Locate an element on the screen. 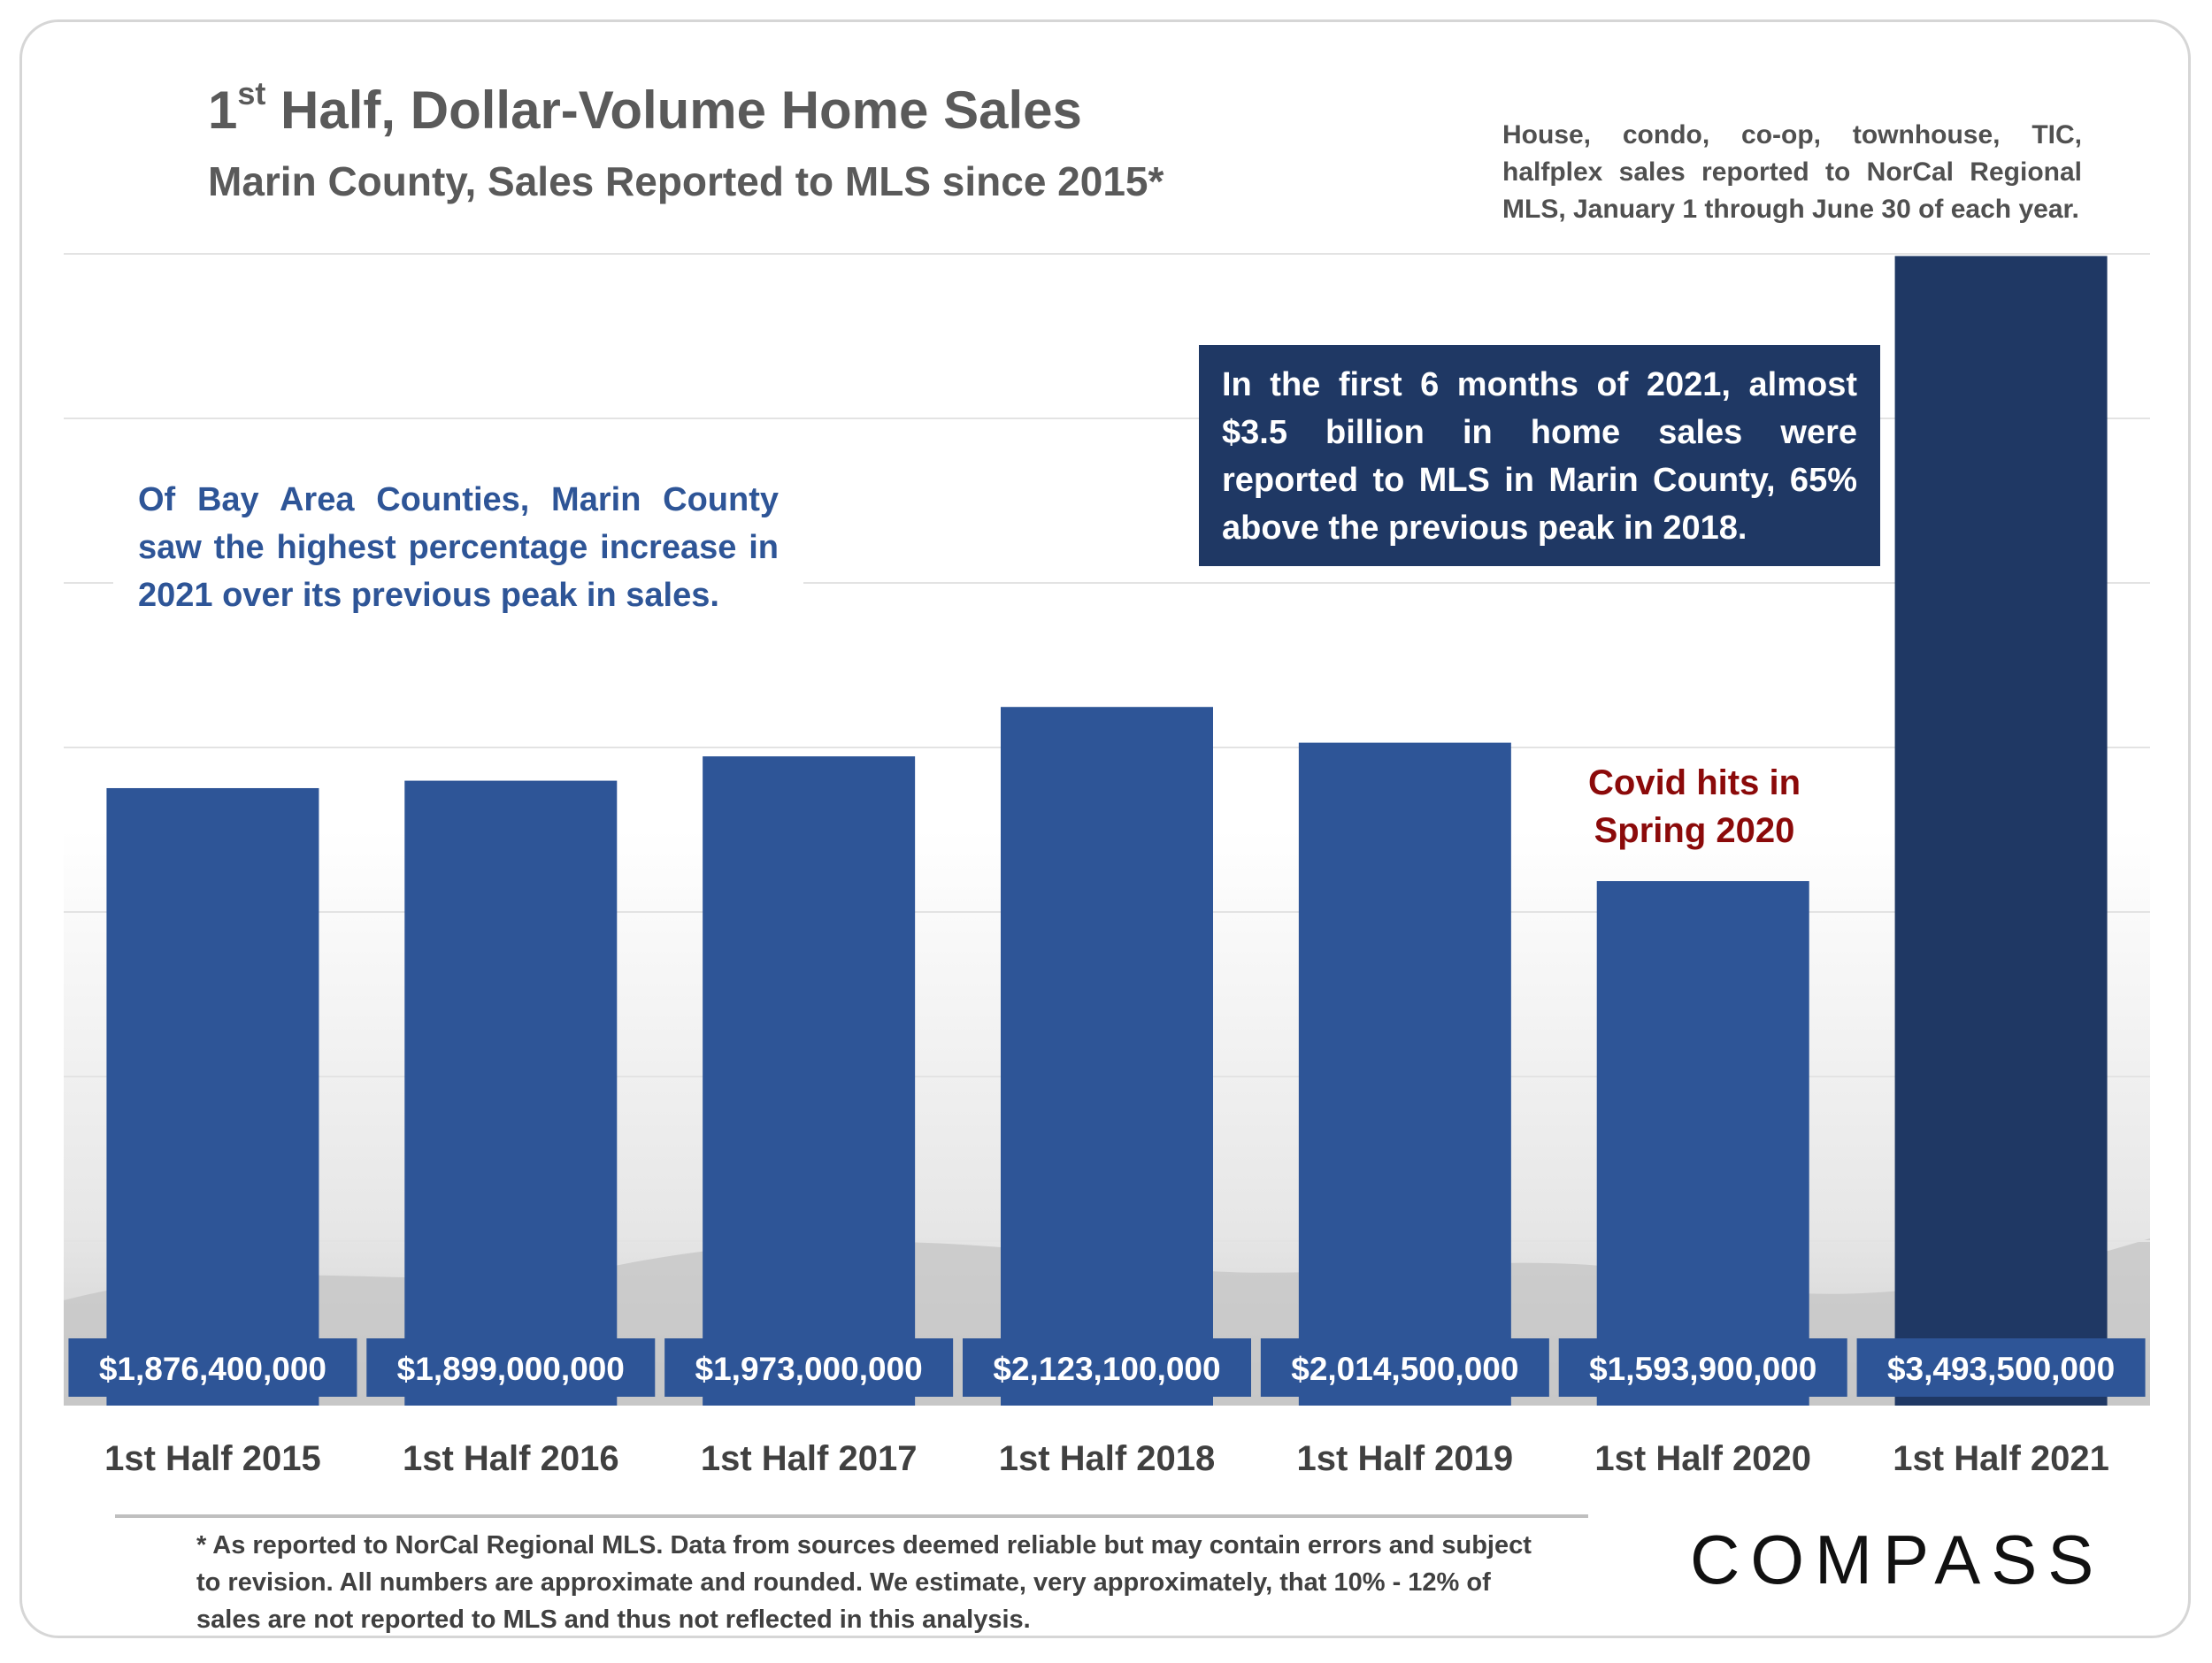 This screenshot has height=1663, width=2212. data-label: $1,899,000,000 is located at coordinates (511, 1369).